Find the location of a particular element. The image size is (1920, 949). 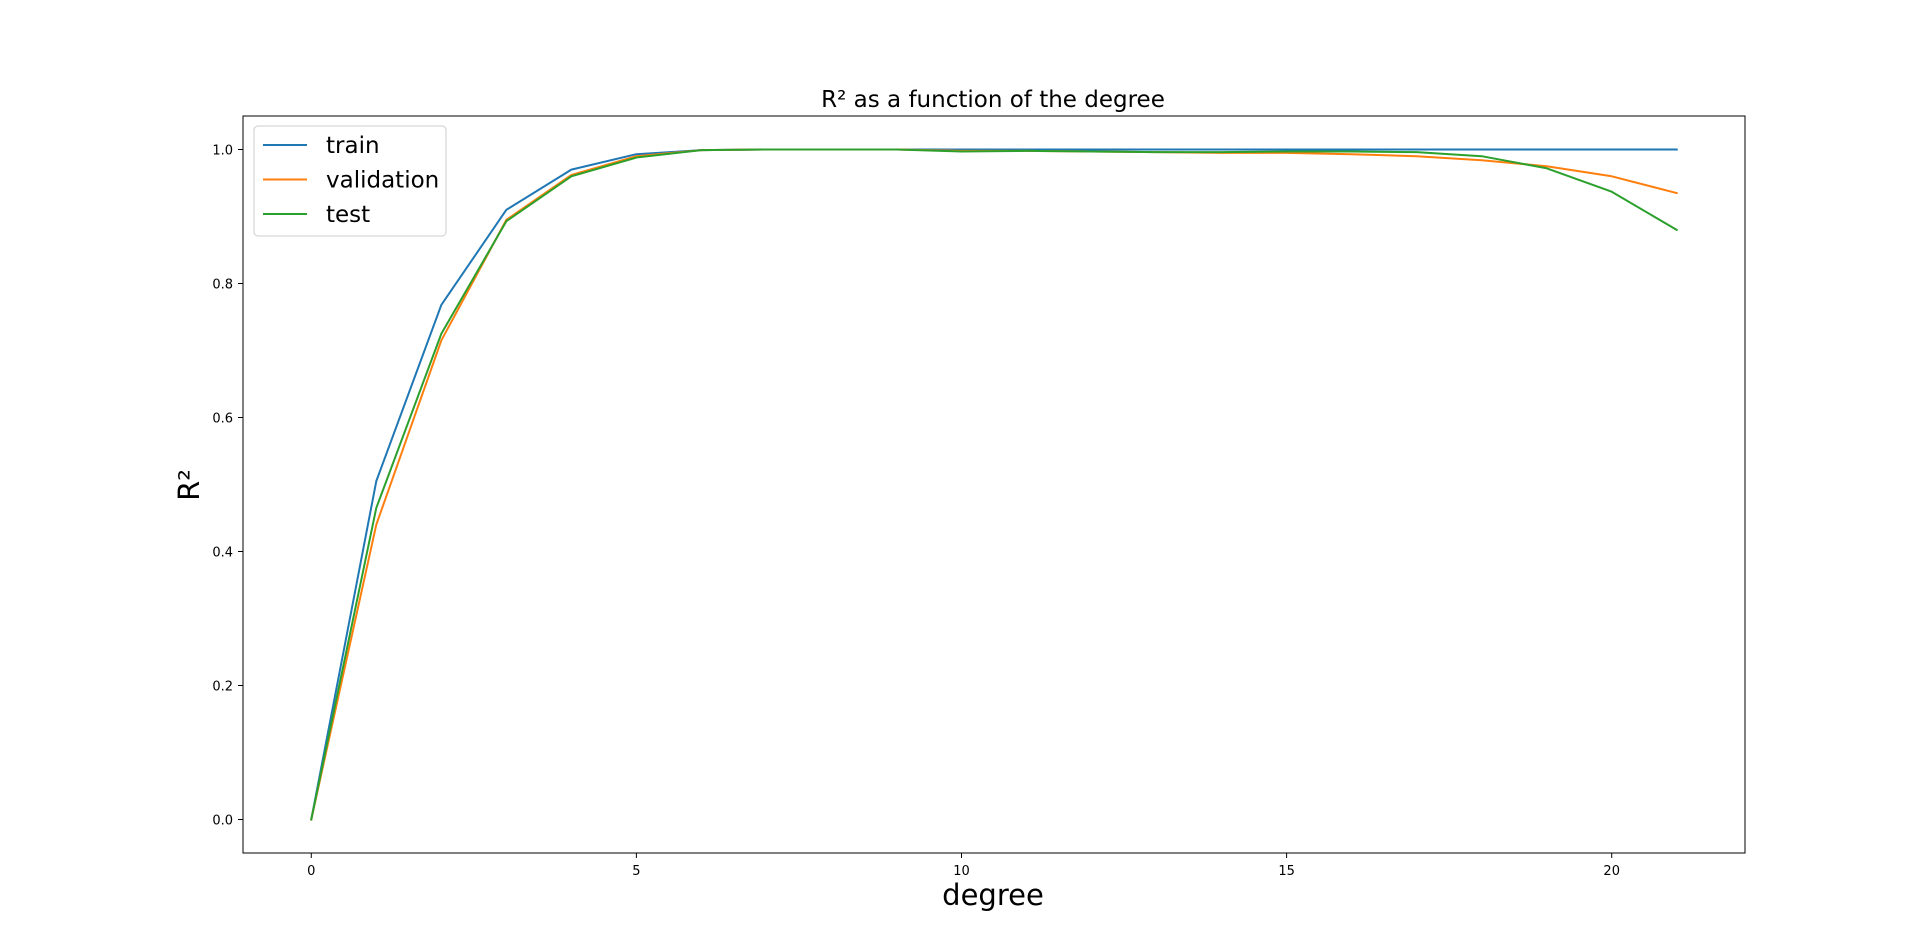

x-axis-label: degree is located at coordinates (993, 895).